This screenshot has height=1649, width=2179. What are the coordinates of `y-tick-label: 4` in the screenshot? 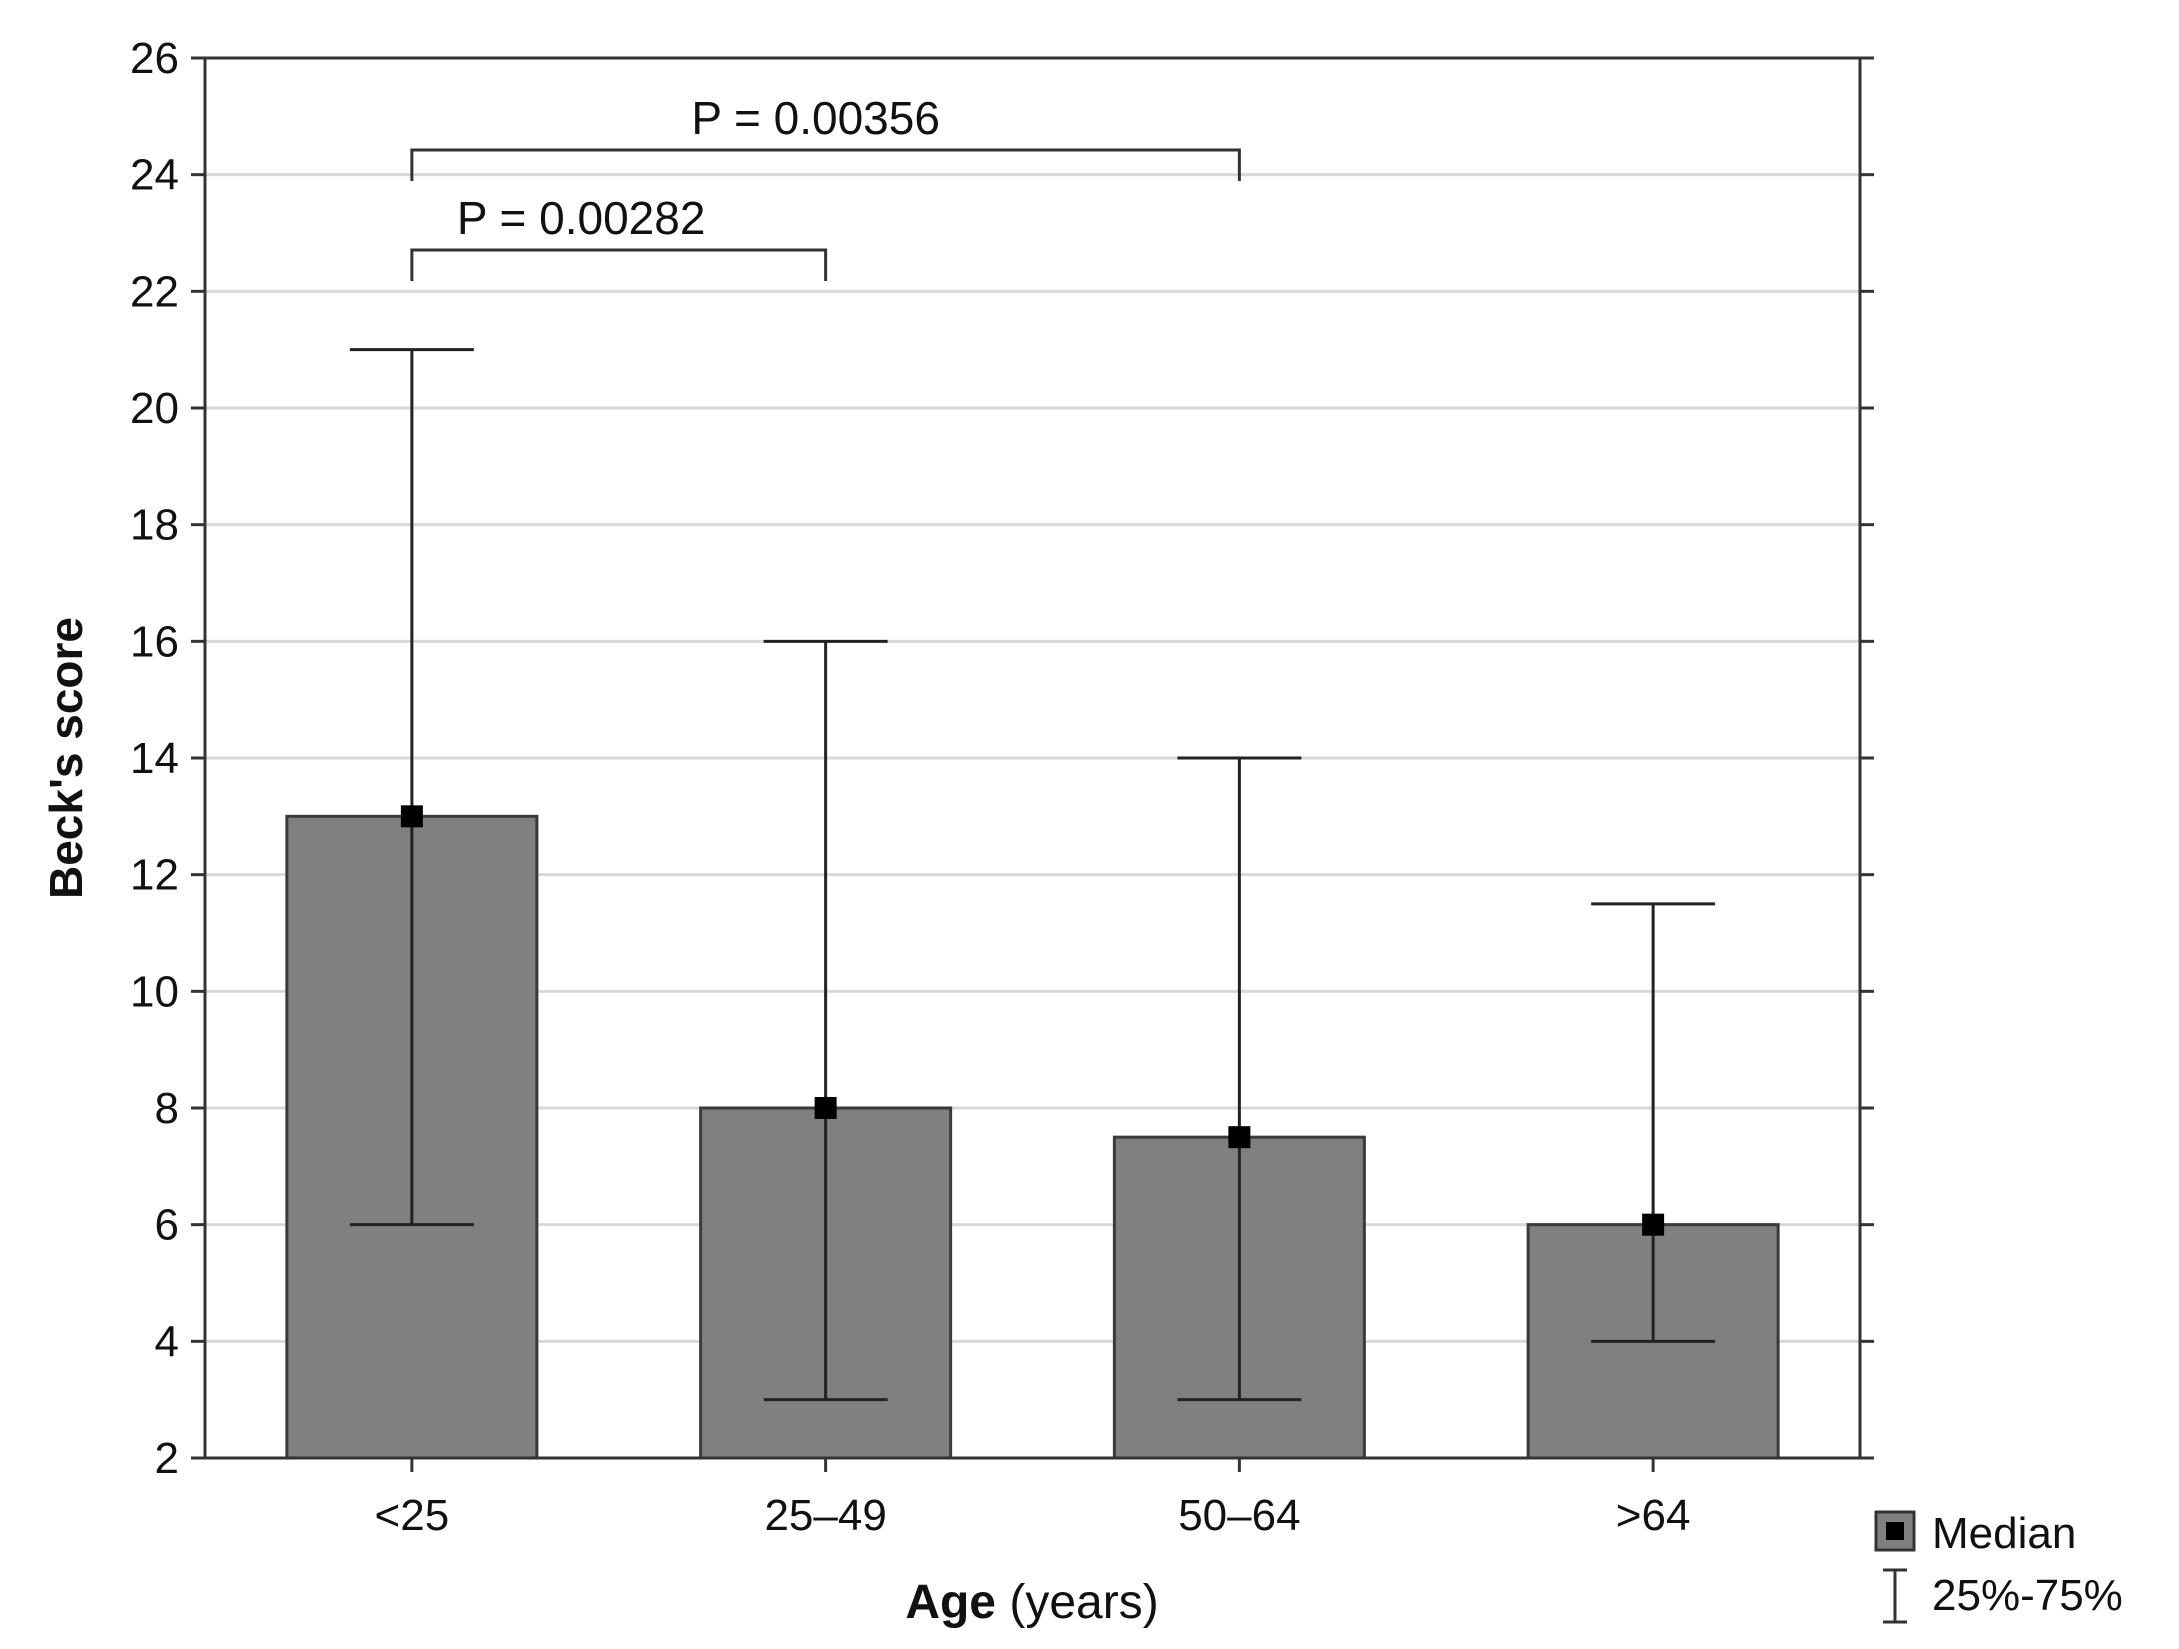 It's located at (167, 1341).